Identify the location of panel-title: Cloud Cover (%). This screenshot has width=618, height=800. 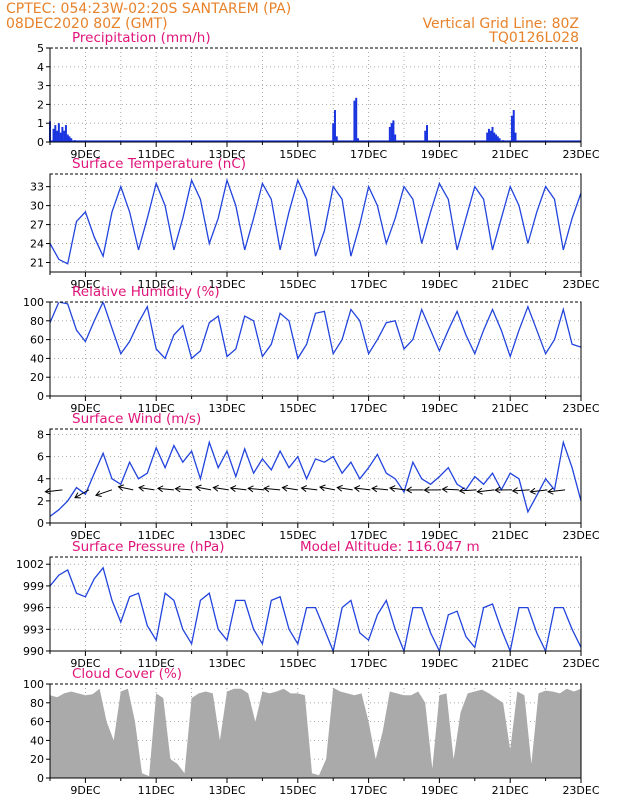
(127, 674).